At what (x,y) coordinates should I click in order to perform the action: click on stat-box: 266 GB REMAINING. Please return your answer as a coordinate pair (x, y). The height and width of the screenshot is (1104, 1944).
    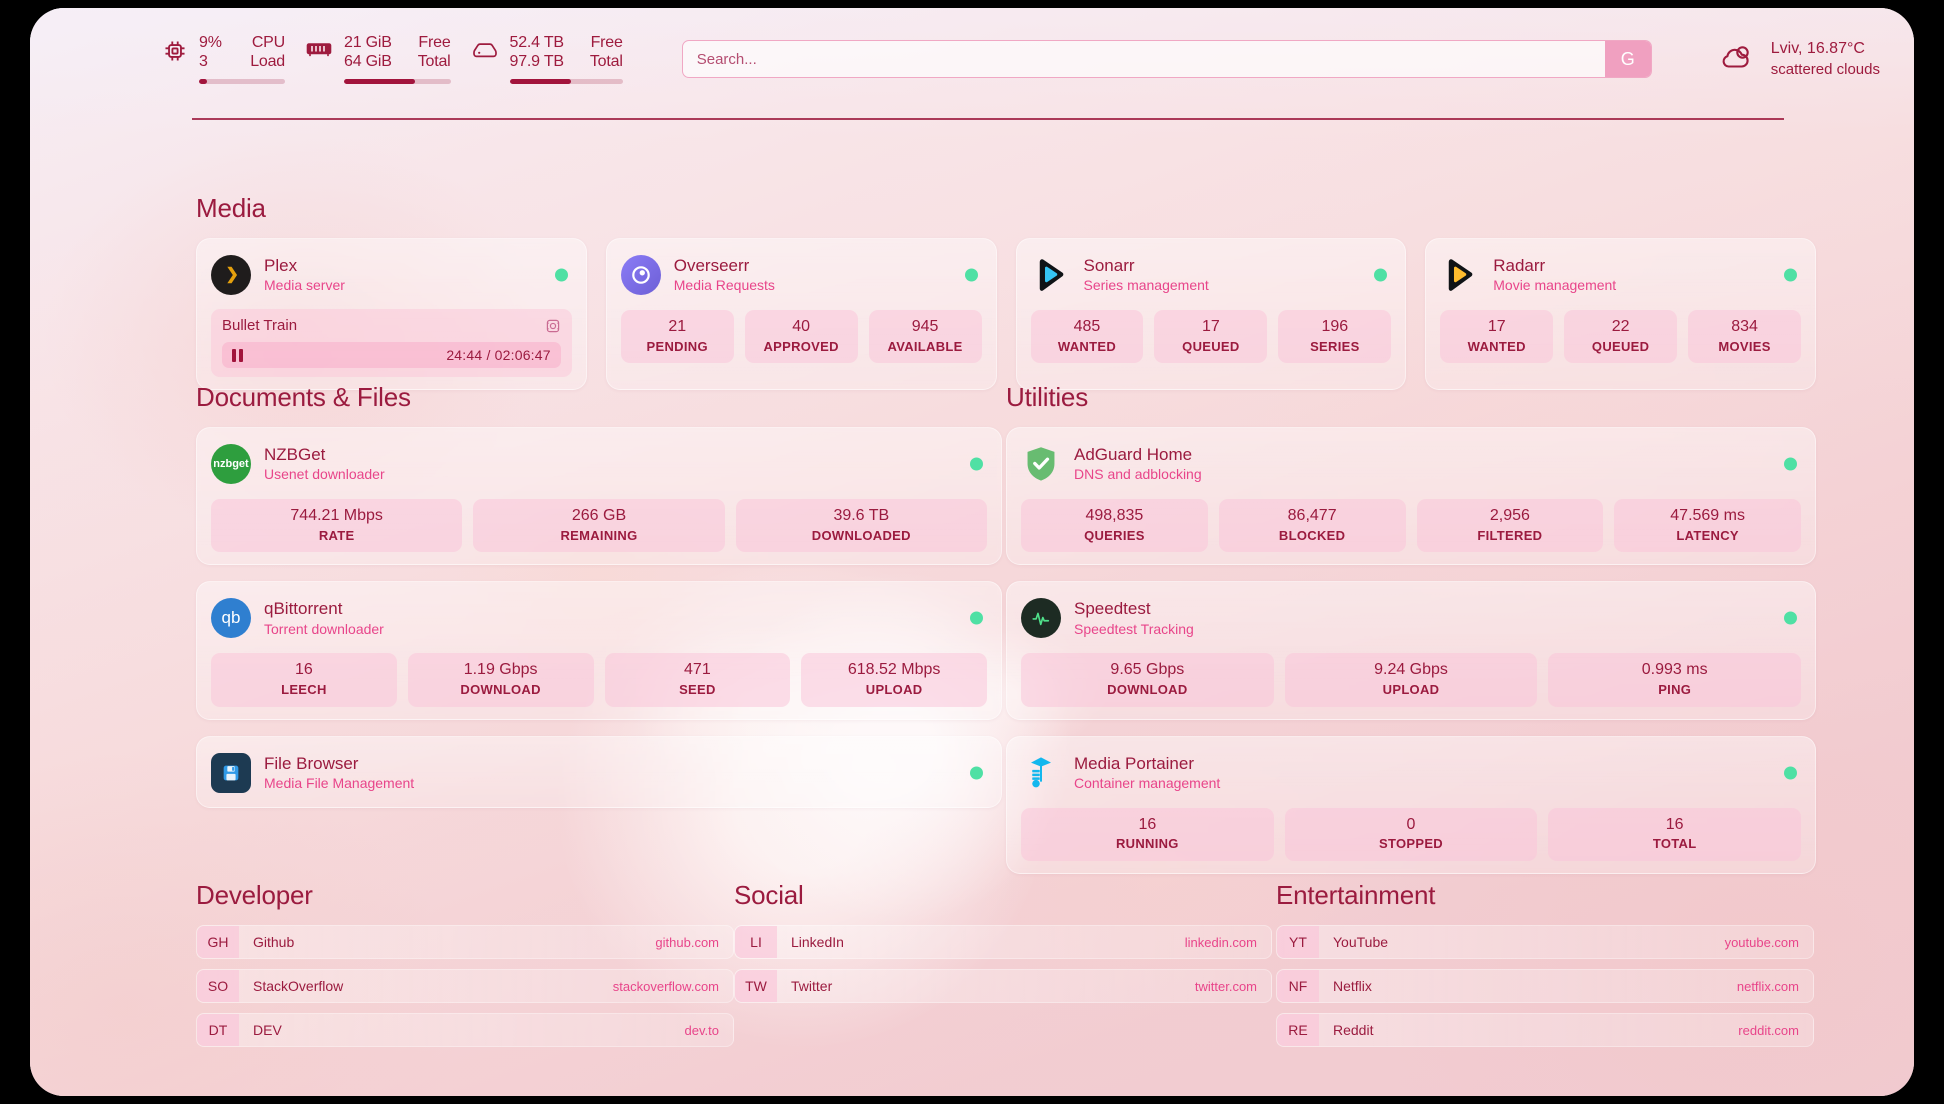
    Looking at the image, I should click on (599, 526).